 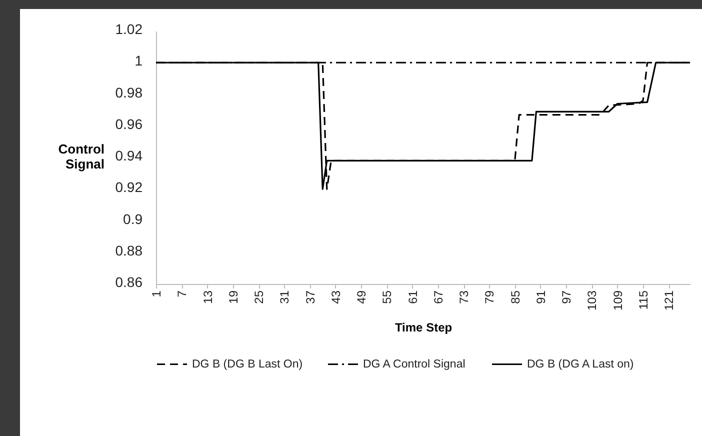 I want to click on x-tick-label: 25, so click(x=259, y=297).